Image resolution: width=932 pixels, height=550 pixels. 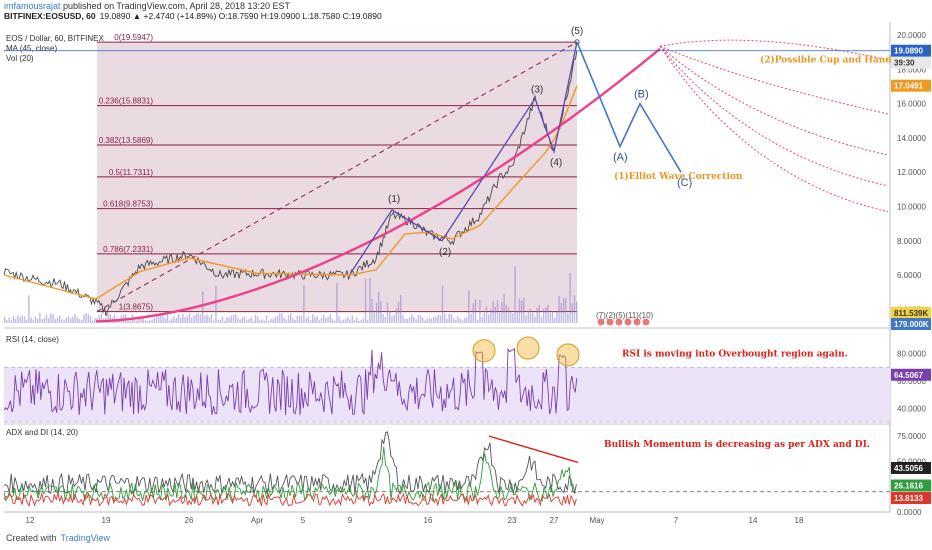 I want to click on rsi-value-tag: 64.5067, so click(x=908, y=375).